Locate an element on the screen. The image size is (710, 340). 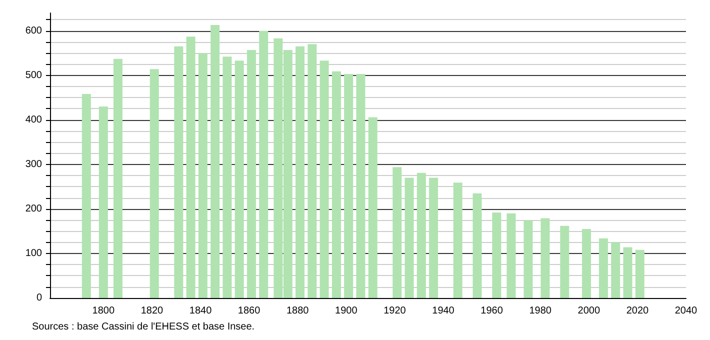
x-tick-label: 1920 is located at coordinates (395, 311).